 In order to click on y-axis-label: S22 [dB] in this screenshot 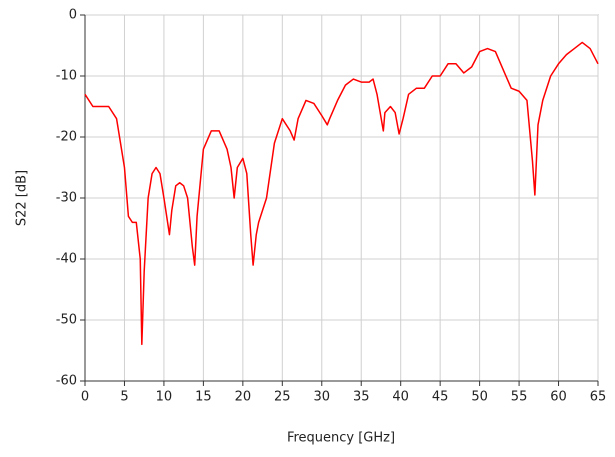, I will do `click(22, 198)`.